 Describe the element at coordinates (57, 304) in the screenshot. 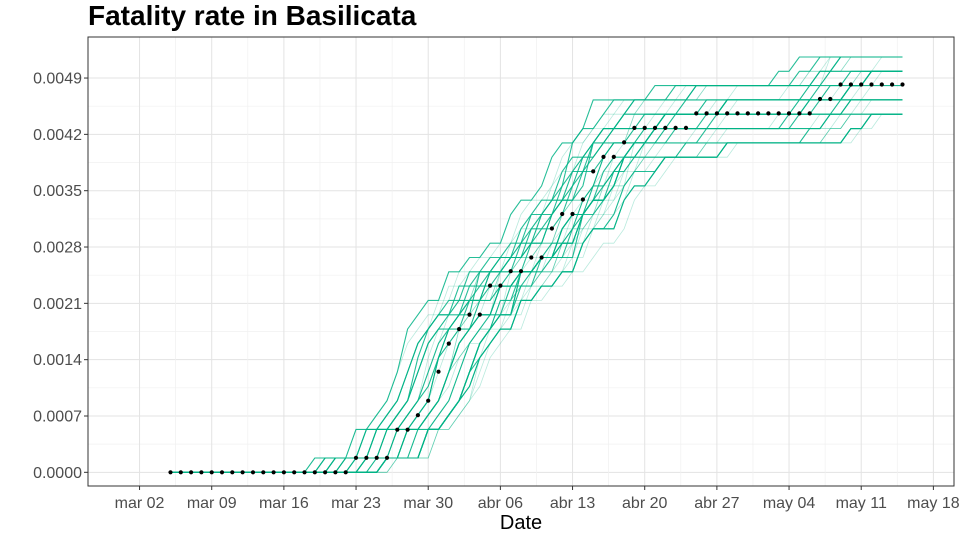

I see `y-tick-label: 0.0021` at that location.